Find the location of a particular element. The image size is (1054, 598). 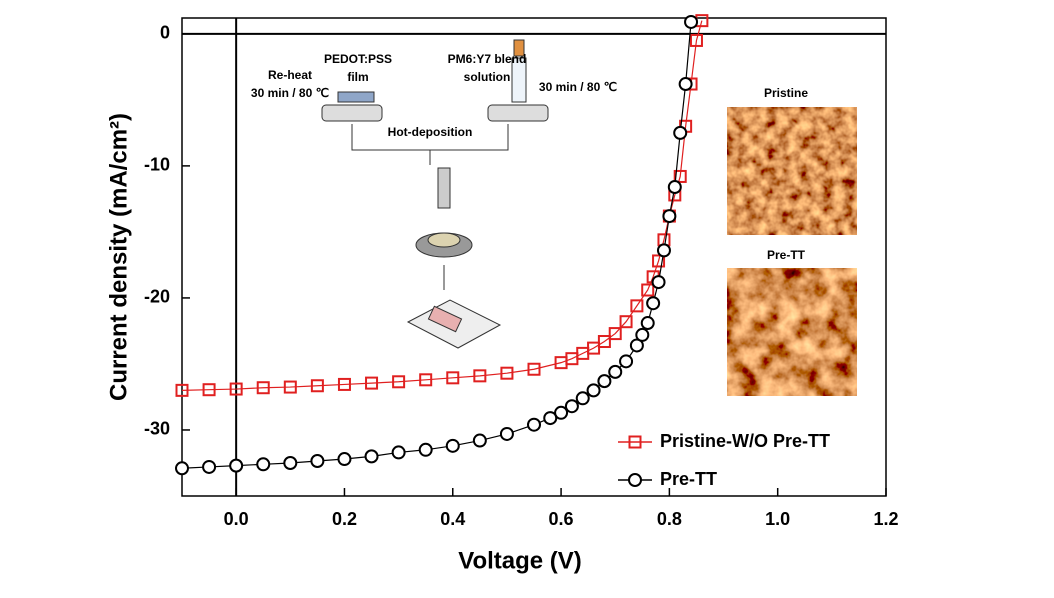

x-axis-label: Voltage (V) is located at coordinates (520, 560).